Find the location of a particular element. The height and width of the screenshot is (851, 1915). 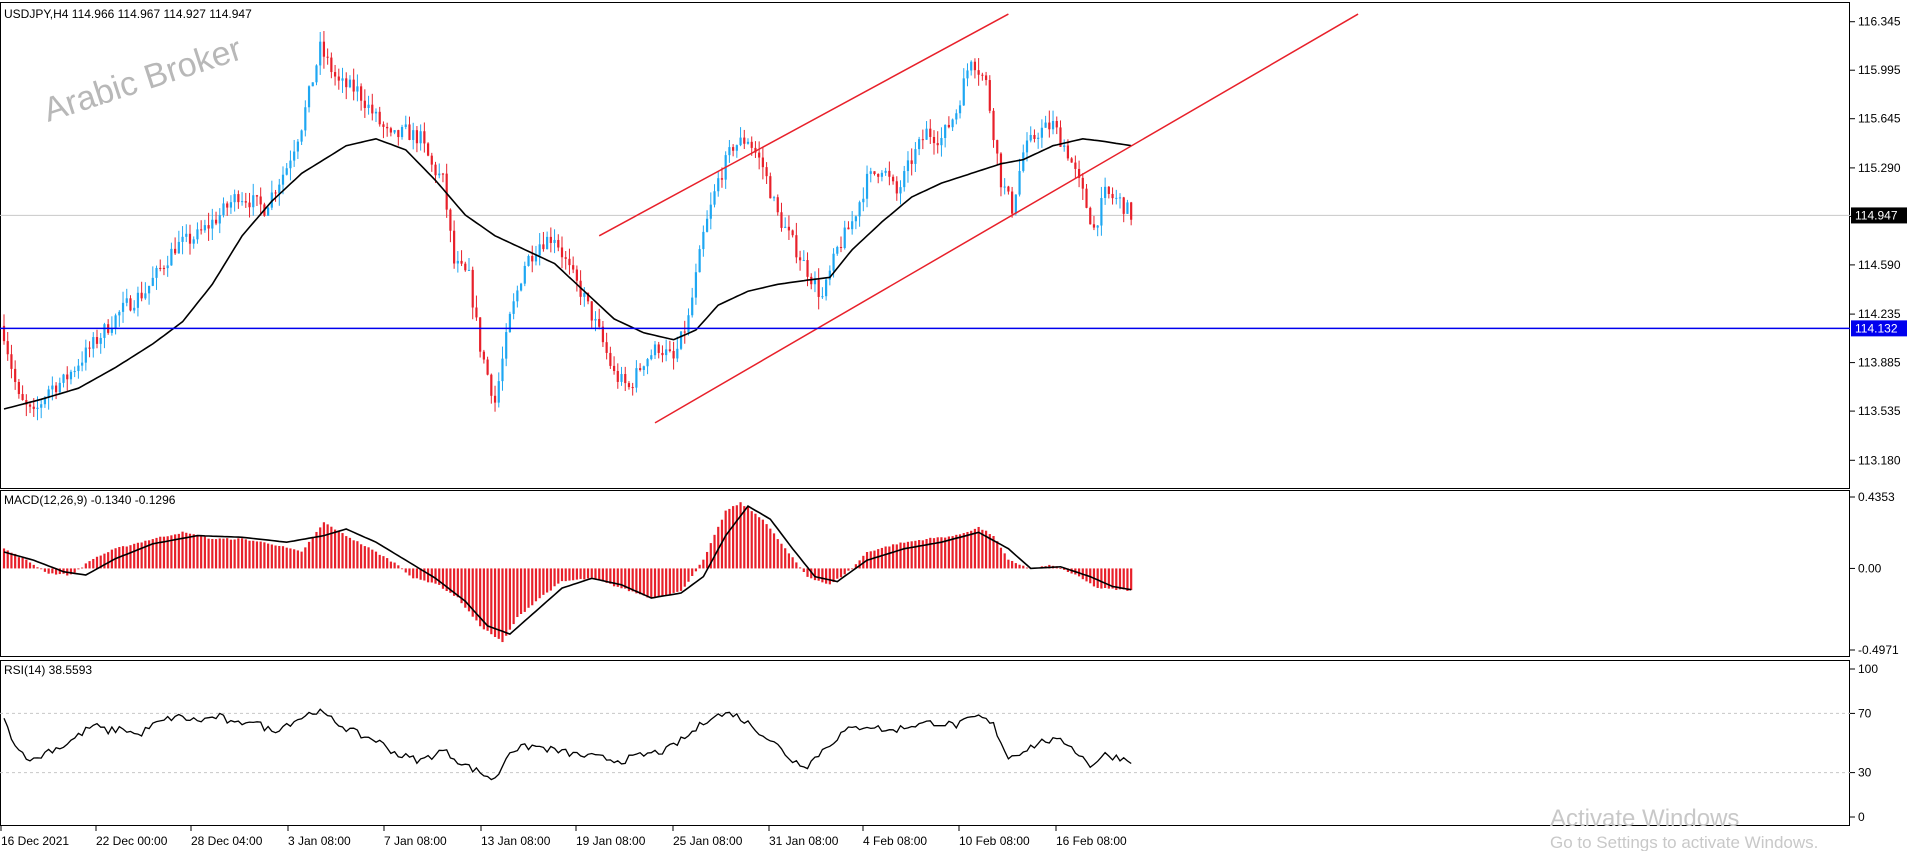

macd-tick-label: -0.4971 is located at coordinates (1878, 650).